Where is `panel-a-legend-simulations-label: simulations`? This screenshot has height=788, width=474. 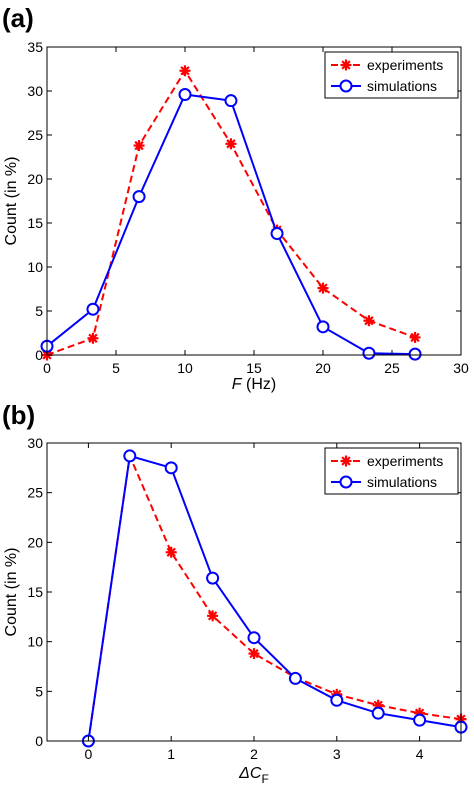
panel-a-legend-simulations-label: simulations is located at coordinates (402, 86).